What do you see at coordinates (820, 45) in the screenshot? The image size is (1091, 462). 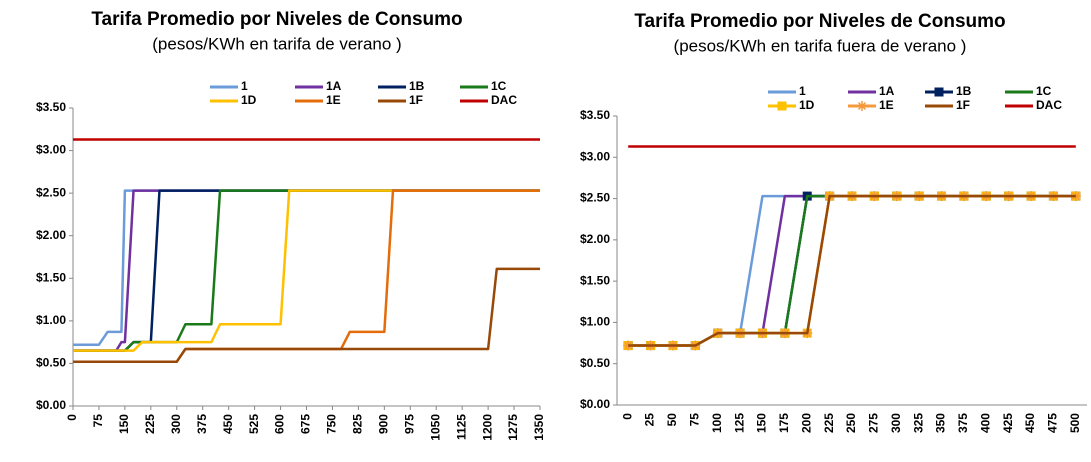 I see `chart-subtitle: (pesos/KWh en tarifa fuera de verano )` at bounding box center [820, 45].